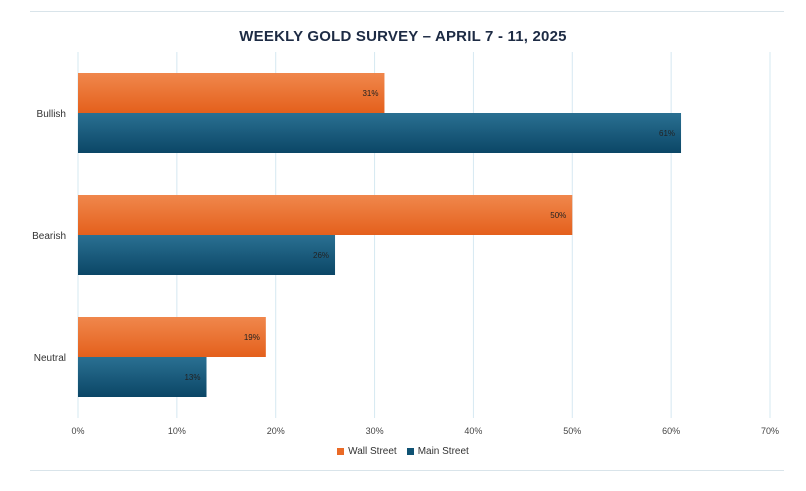 Image resolution: width=806 pixels, height=491 pixels. I want to click on bar-wall-street-bearish, so click(325, 215).